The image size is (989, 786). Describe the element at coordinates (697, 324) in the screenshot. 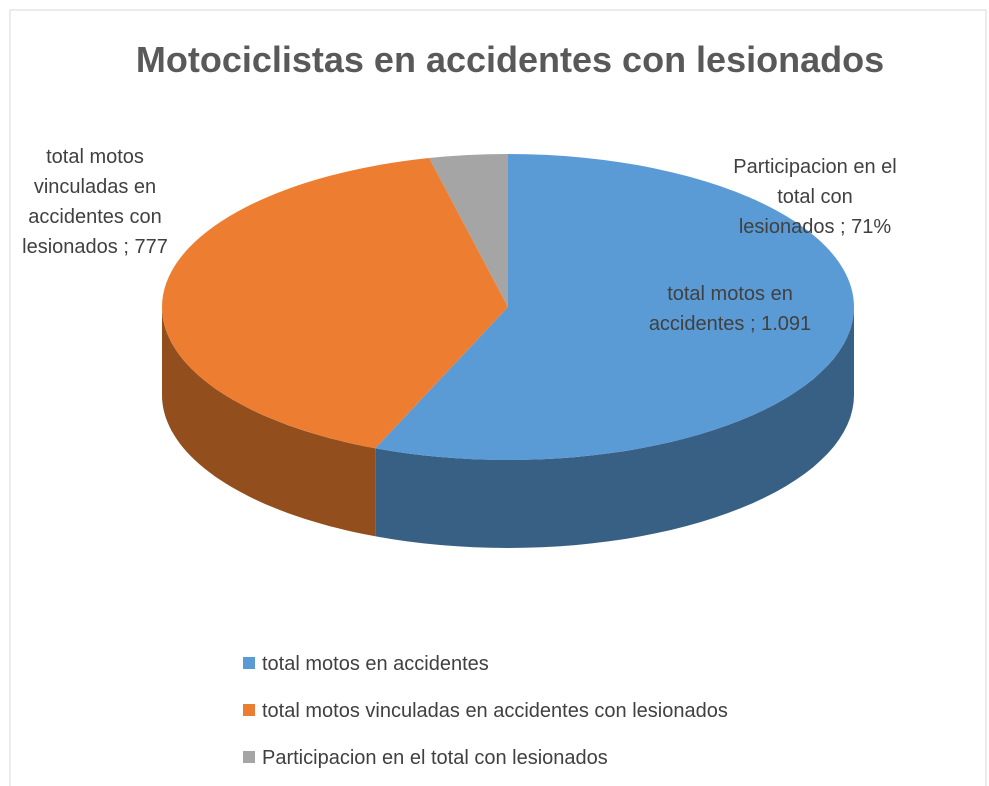

I see `data-label-line: accidentes` at that location.